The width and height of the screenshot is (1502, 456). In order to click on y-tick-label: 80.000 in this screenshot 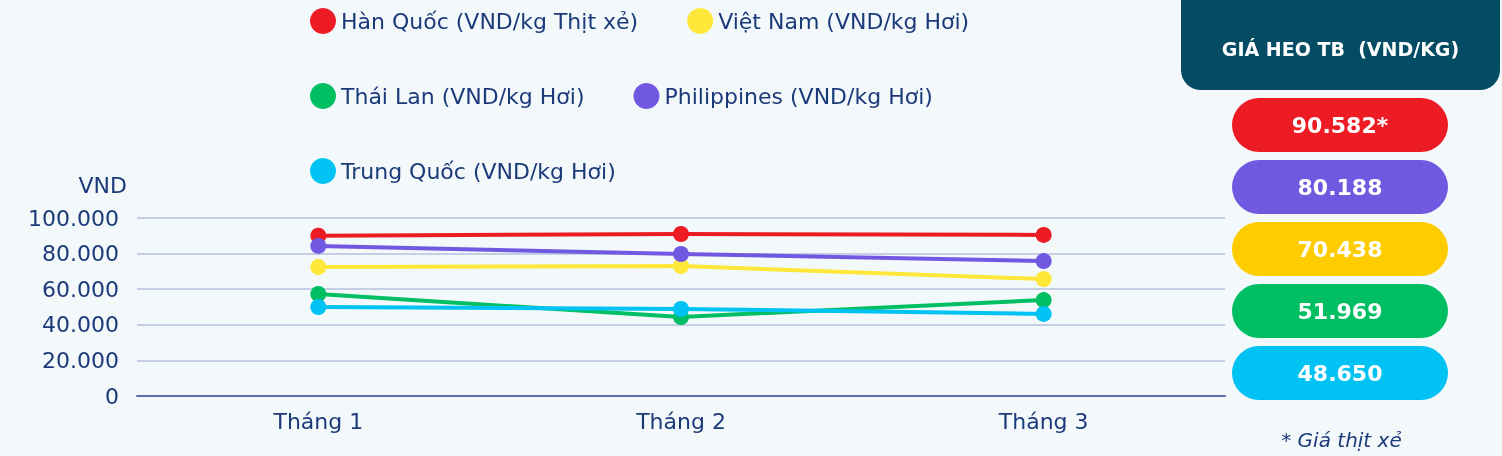, I will do `click(80, 254)`.